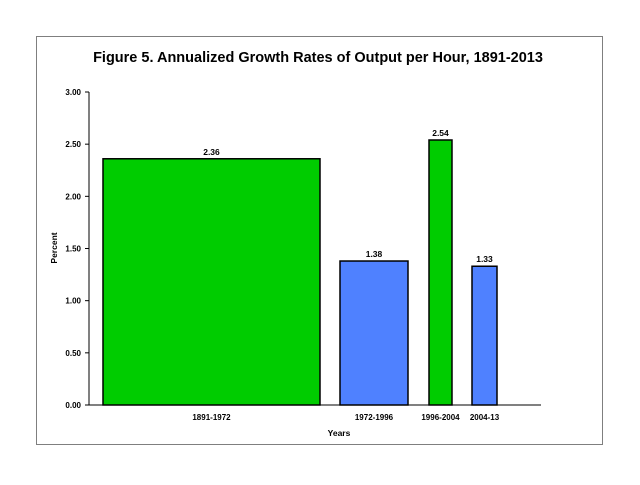 The image size is (640, 485). I want to click on y-tick-label: 1.00, so click(73, 301).